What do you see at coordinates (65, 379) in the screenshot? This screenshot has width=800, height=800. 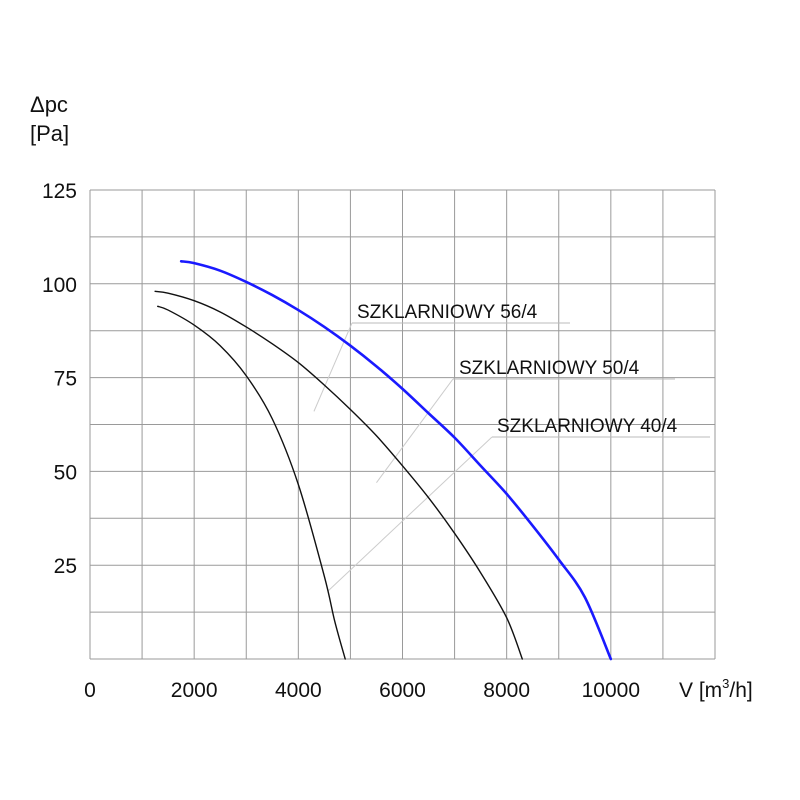 I see `y-tick-label: 75` at bounding box center [65, 379].